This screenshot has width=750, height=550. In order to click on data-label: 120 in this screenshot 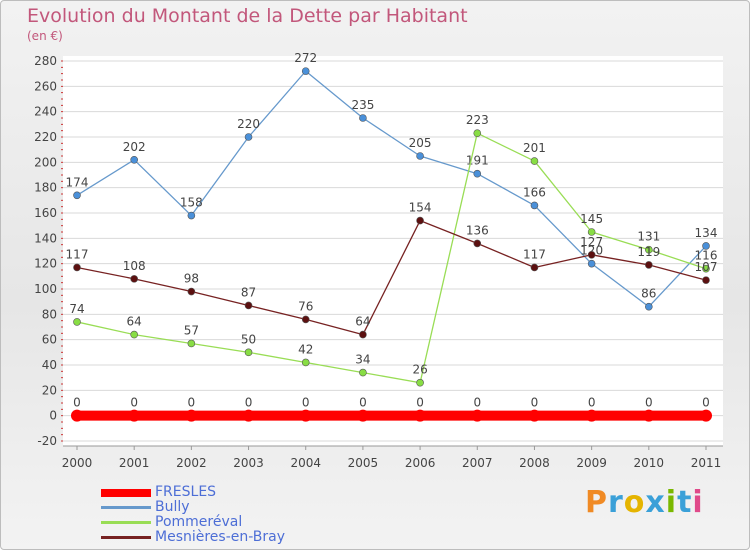, I will do `click(591, 251)`.